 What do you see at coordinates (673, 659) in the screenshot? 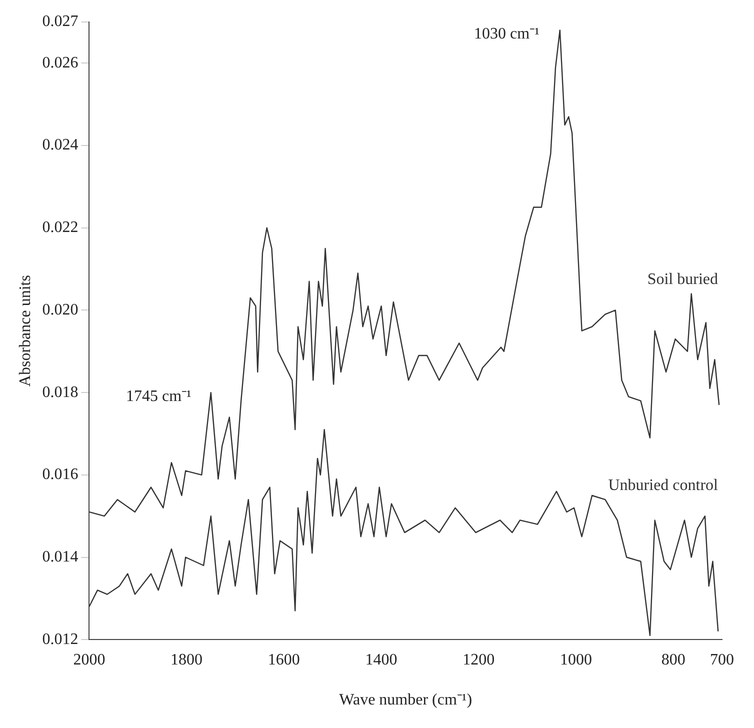
I see `x-tick-label: 800` at bounding box center [673, 659].